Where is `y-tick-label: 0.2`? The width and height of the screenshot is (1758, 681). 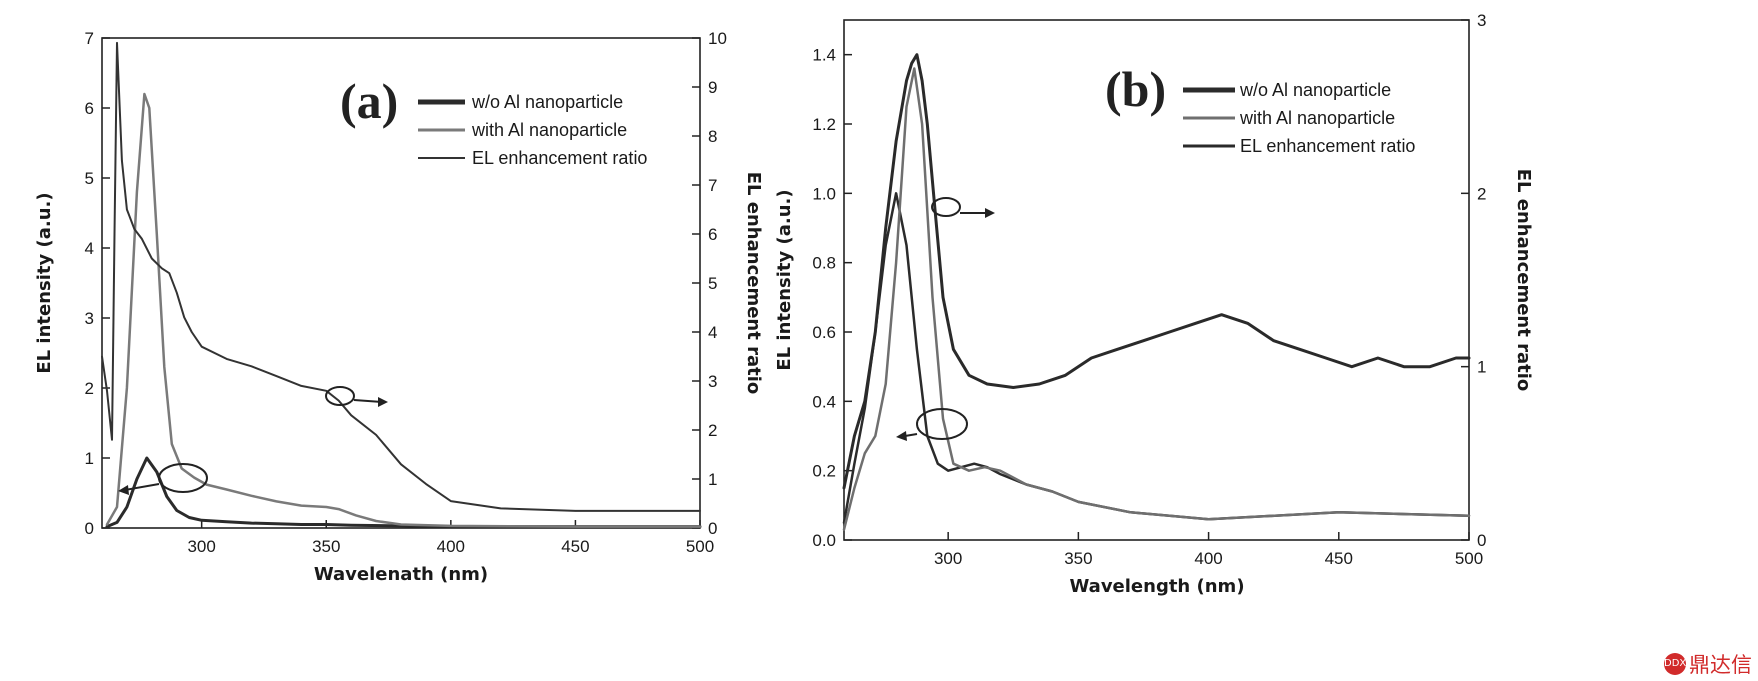 y-tick-label: 0.2 is located at coordinates (824, 471).